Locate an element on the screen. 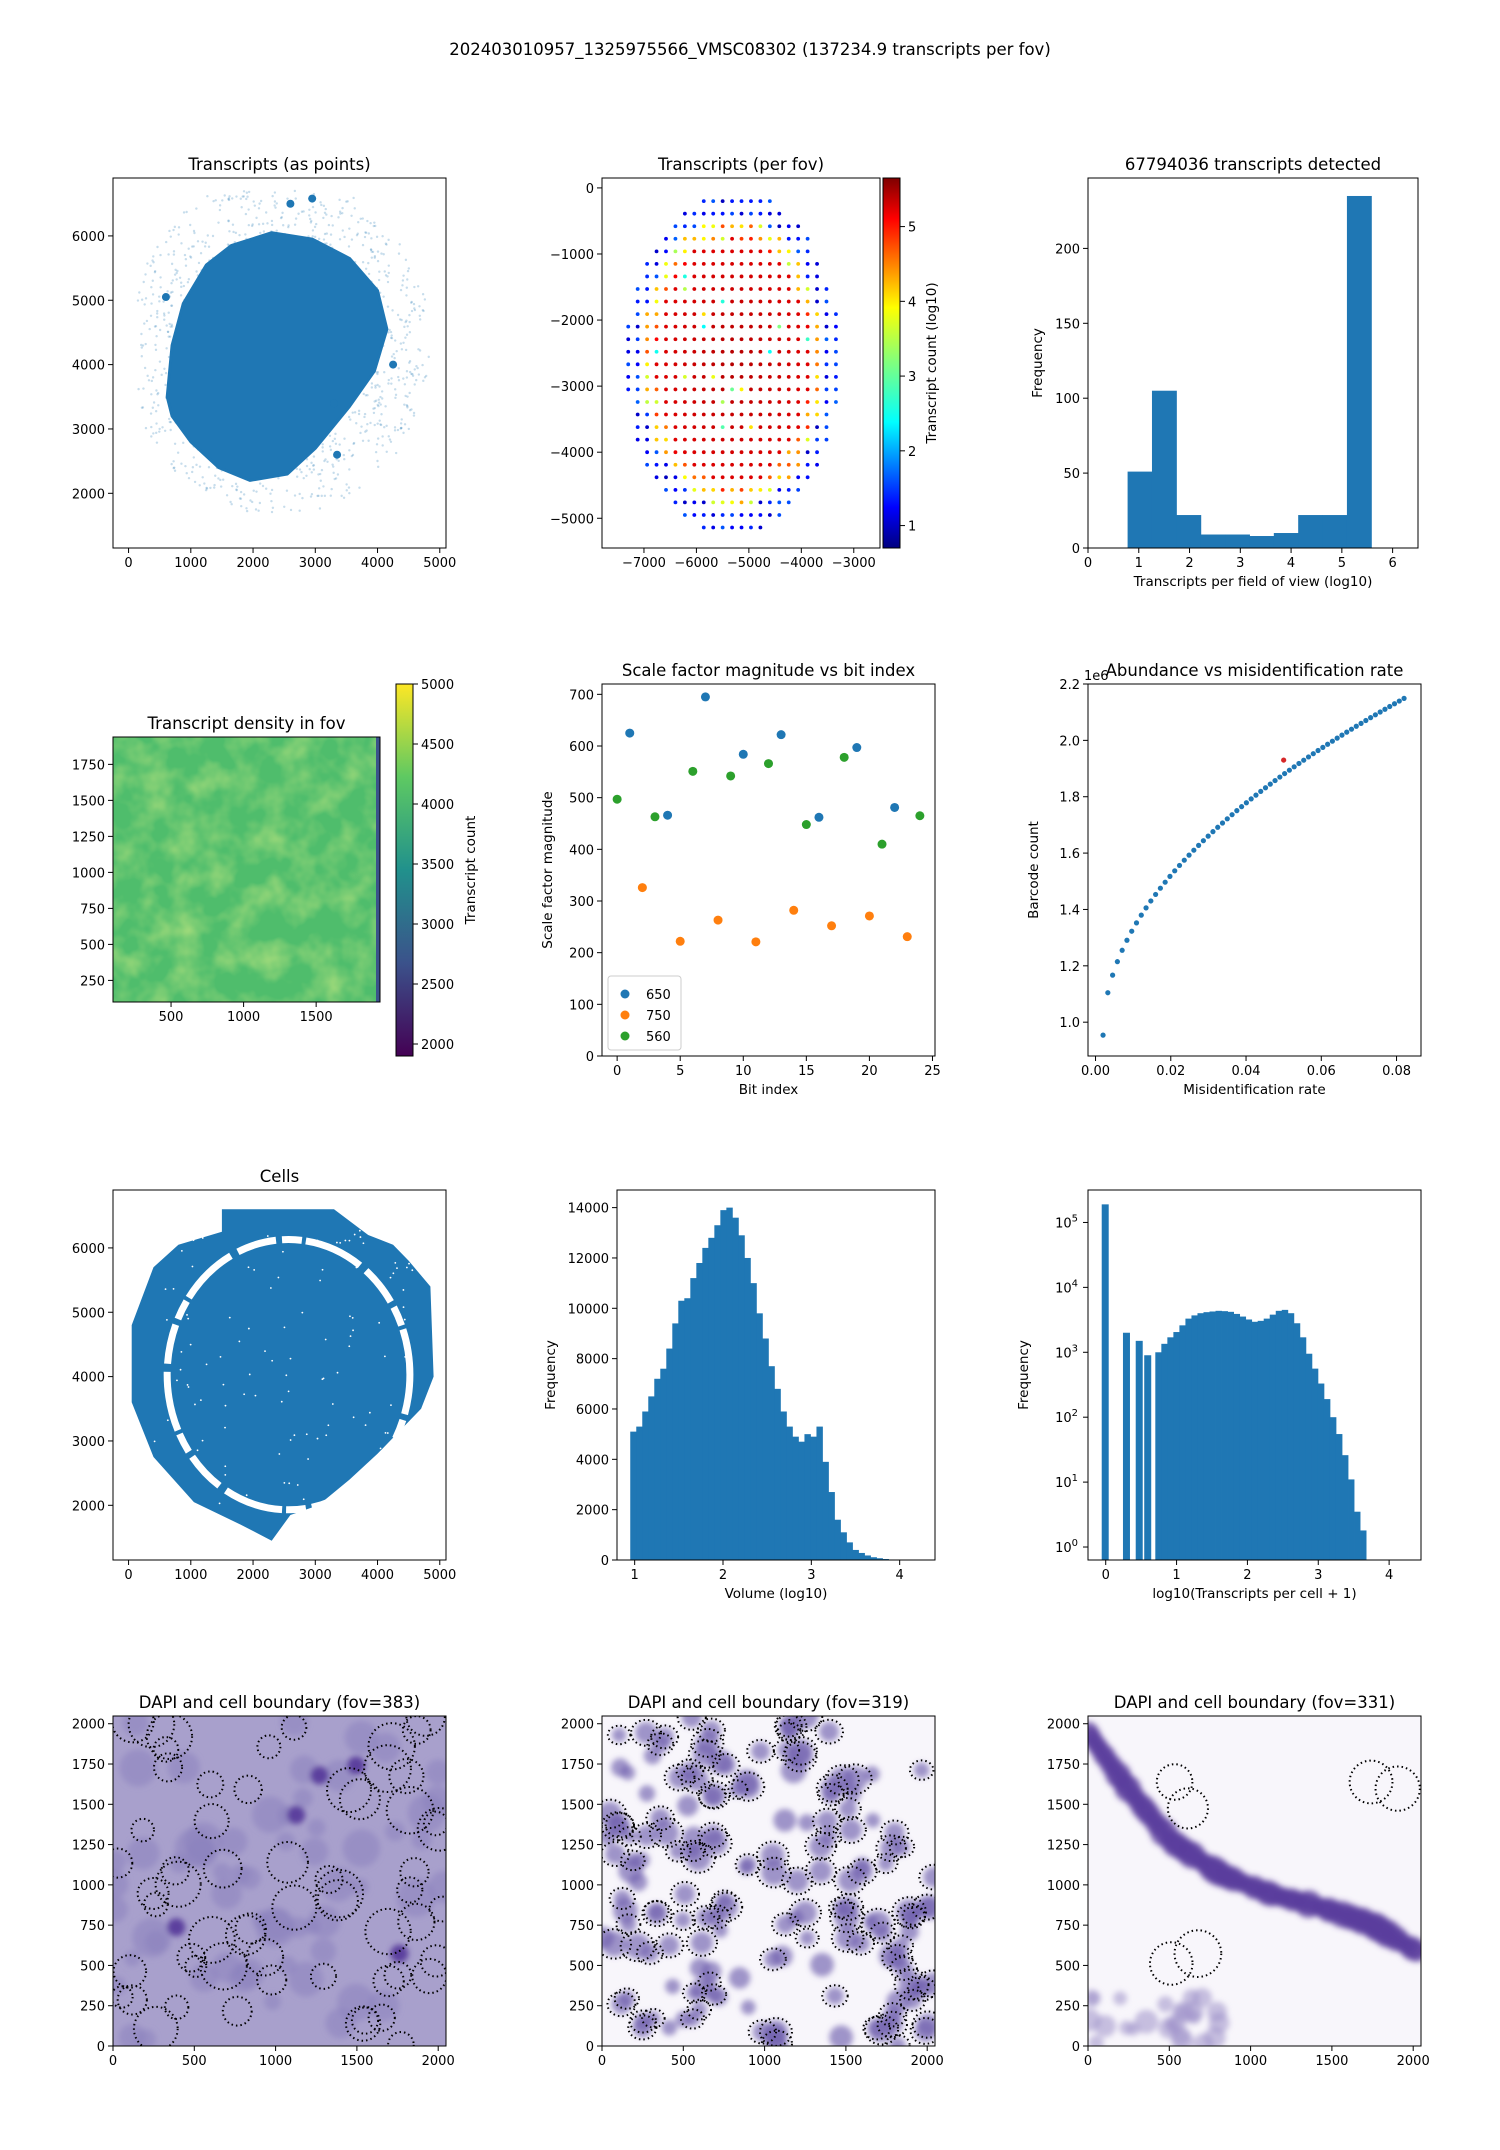 This screenshot has height=2150, width=1500. y-tick-label: −2000 is located at coordinates (572, 321).